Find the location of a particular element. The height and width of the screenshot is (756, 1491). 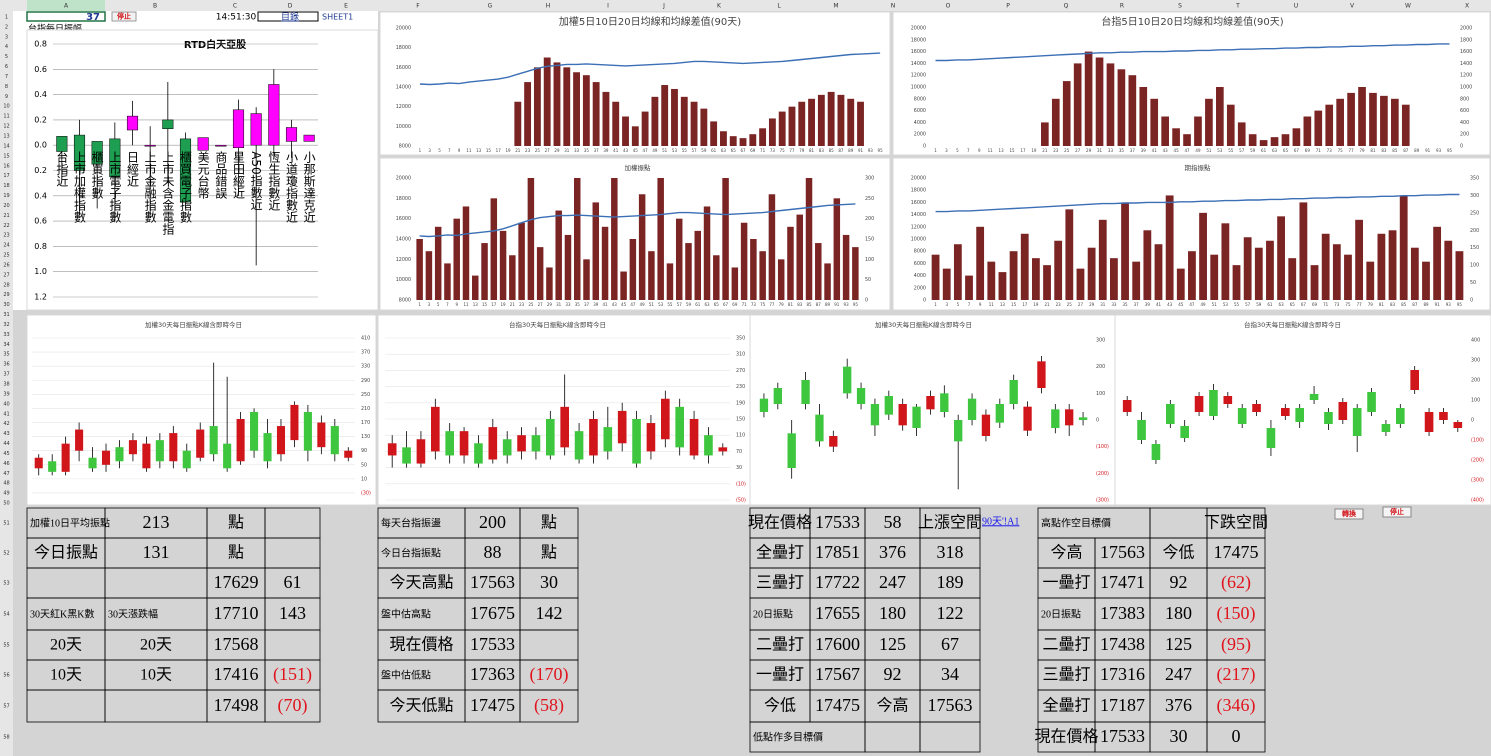

button-label: 轉換 is located at coordinates (1349, 513).